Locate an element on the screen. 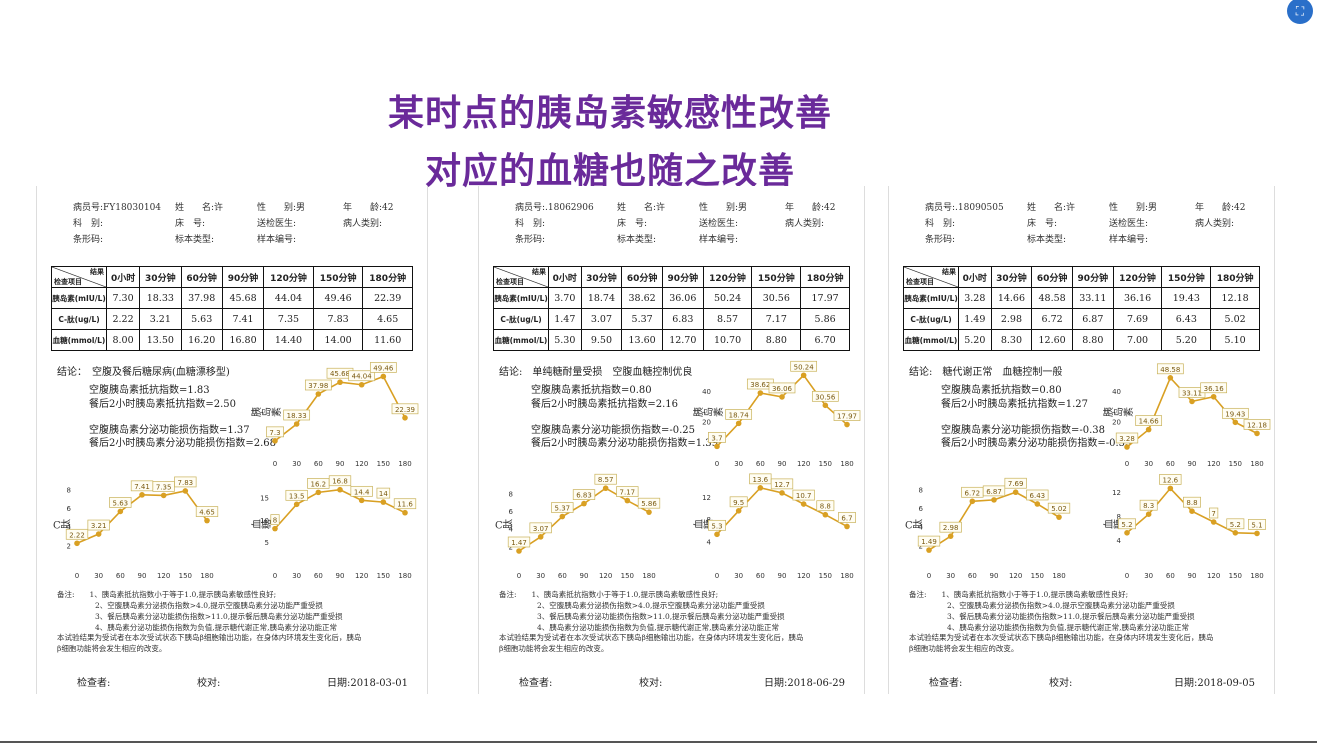  data-label: 6.83 is located at coordinates (584, 496).